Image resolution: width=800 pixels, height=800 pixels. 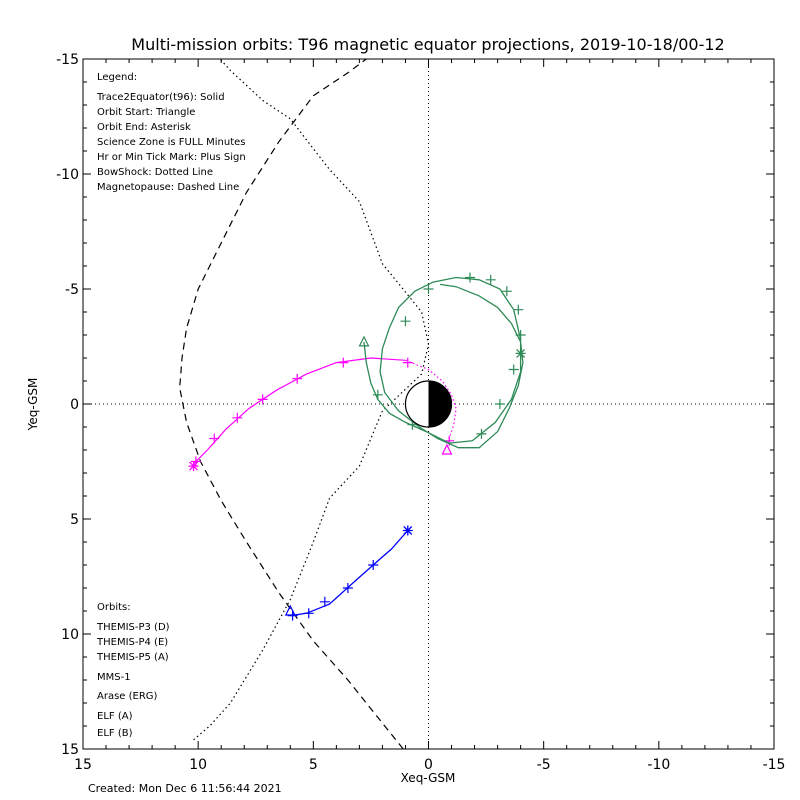 What do you see at coordinates (544, 765) in the screenshot?
I see `x-tick-label: -5` at bounding box center [544, 765].